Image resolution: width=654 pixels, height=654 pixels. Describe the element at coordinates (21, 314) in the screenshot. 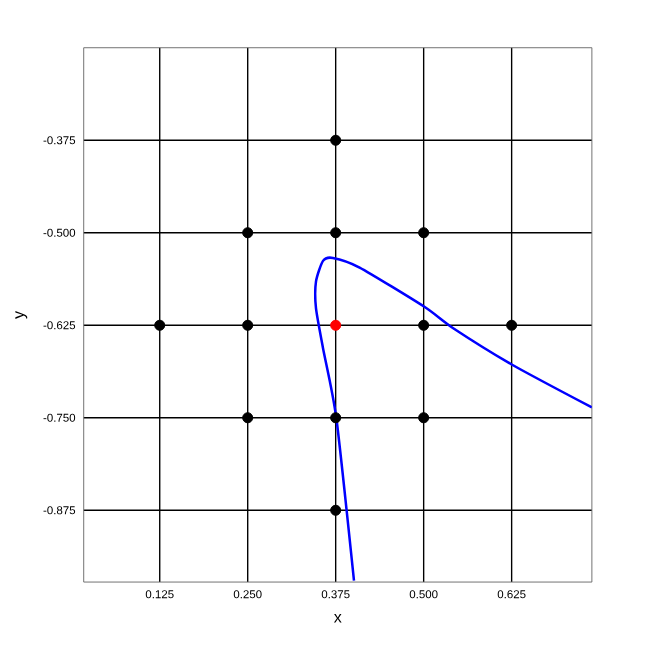

I see `y-axis-title: y` at that location.